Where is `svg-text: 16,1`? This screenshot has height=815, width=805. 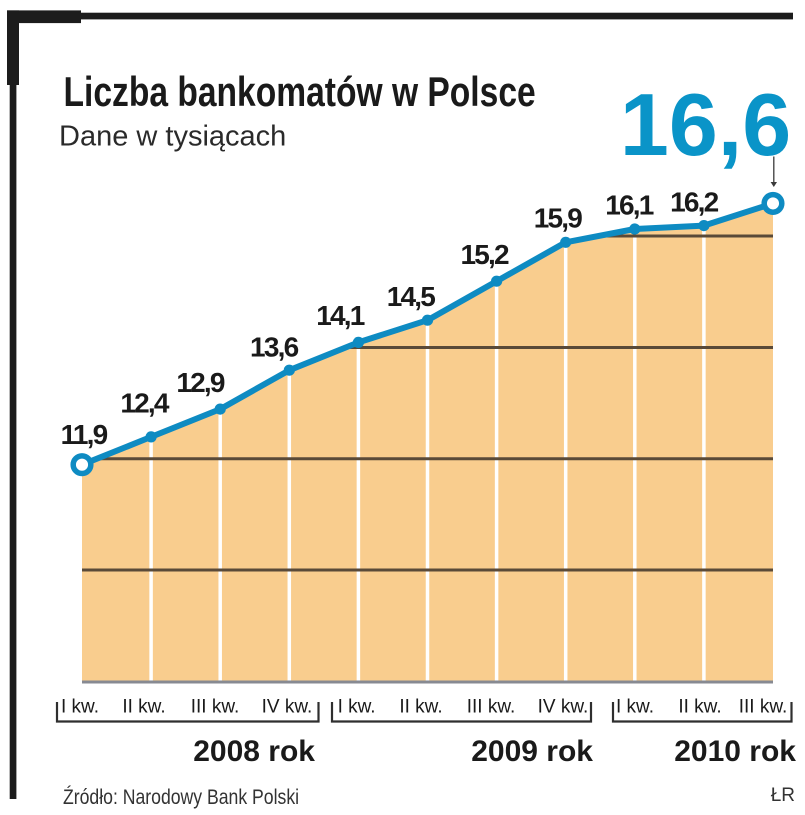 svg-text: 16,1 is located at coordinates (629, 204).